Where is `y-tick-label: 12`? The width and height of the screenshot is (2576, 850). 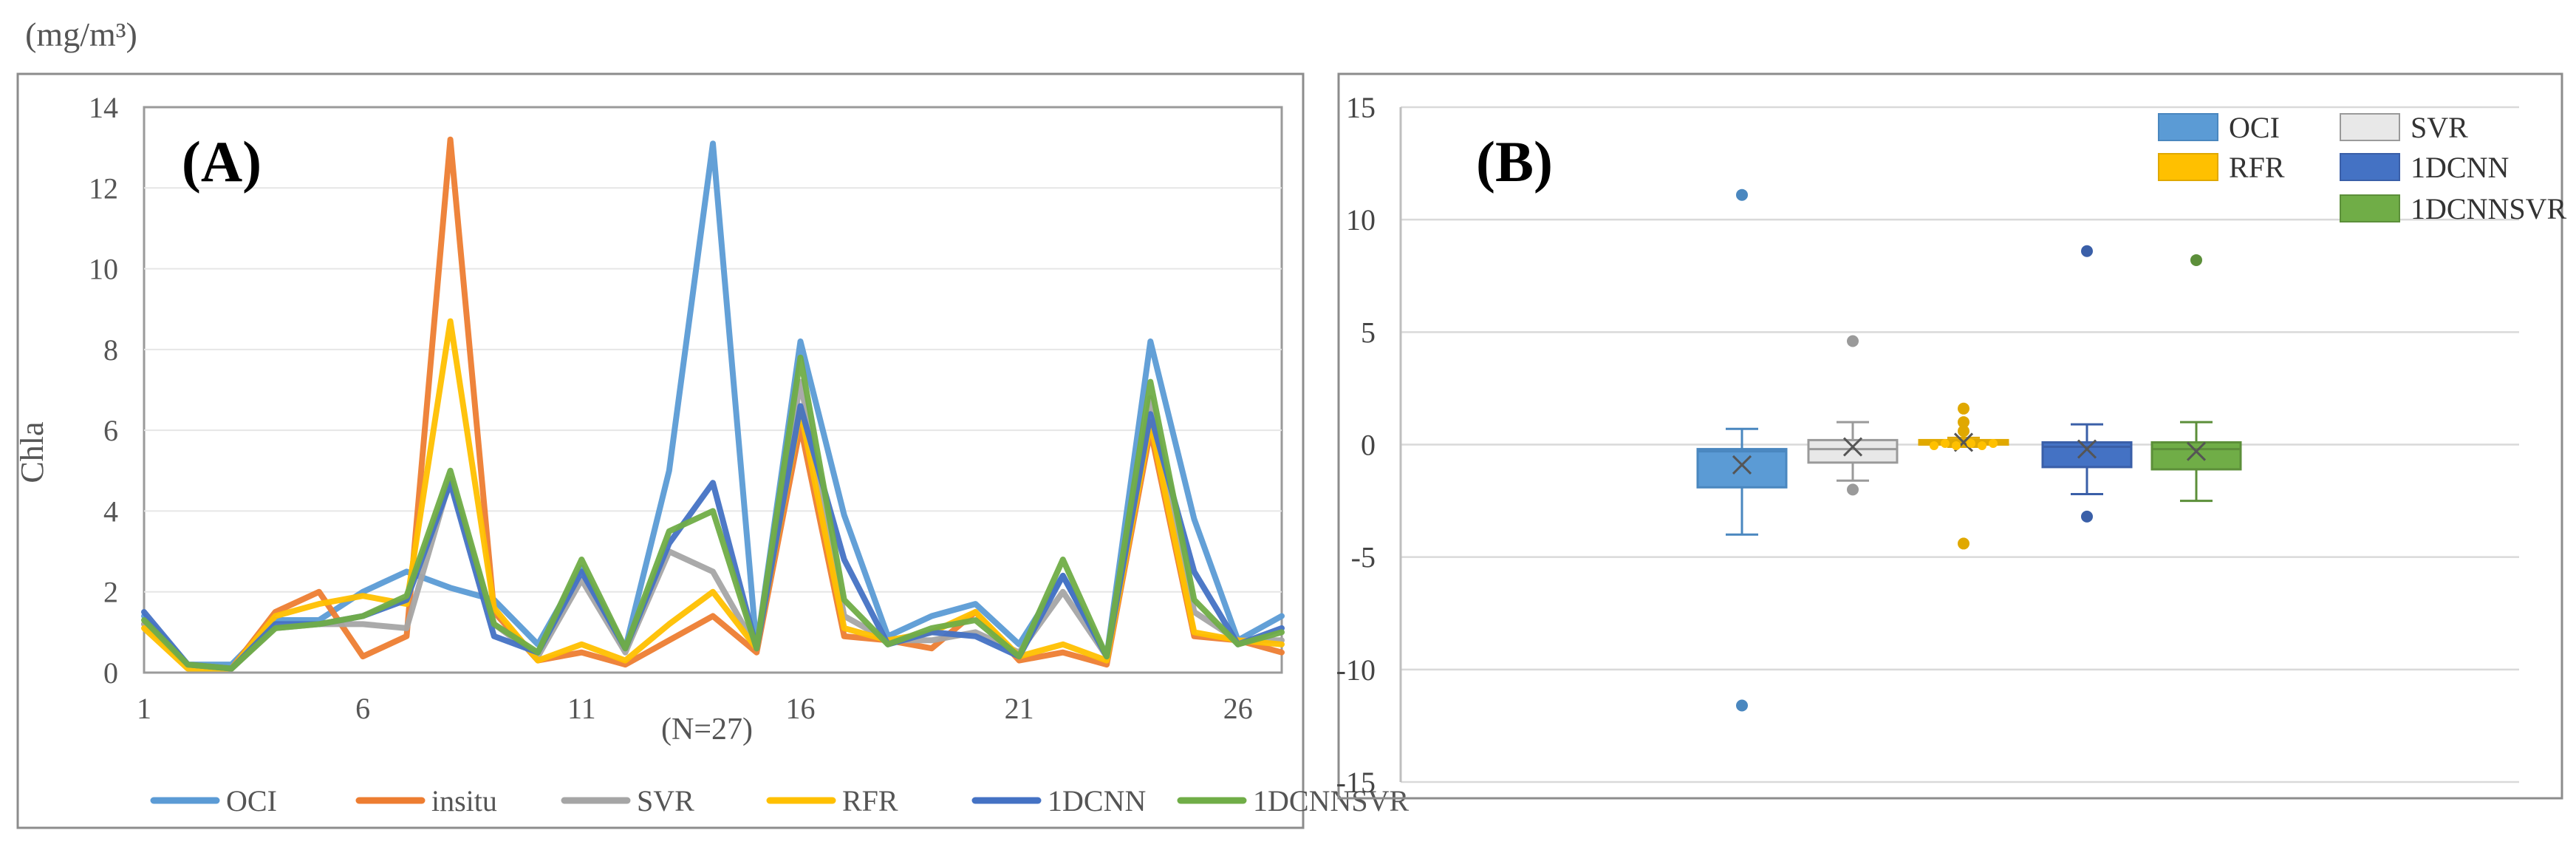 y-tick-label: 12 is located at coordinates (104, 188).